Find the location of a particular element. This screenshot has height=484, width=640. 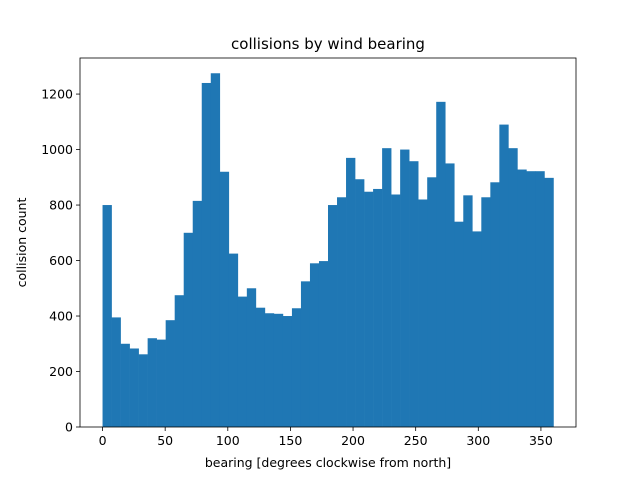

y-tick-label: 0 is located at coordinates (69, 427).